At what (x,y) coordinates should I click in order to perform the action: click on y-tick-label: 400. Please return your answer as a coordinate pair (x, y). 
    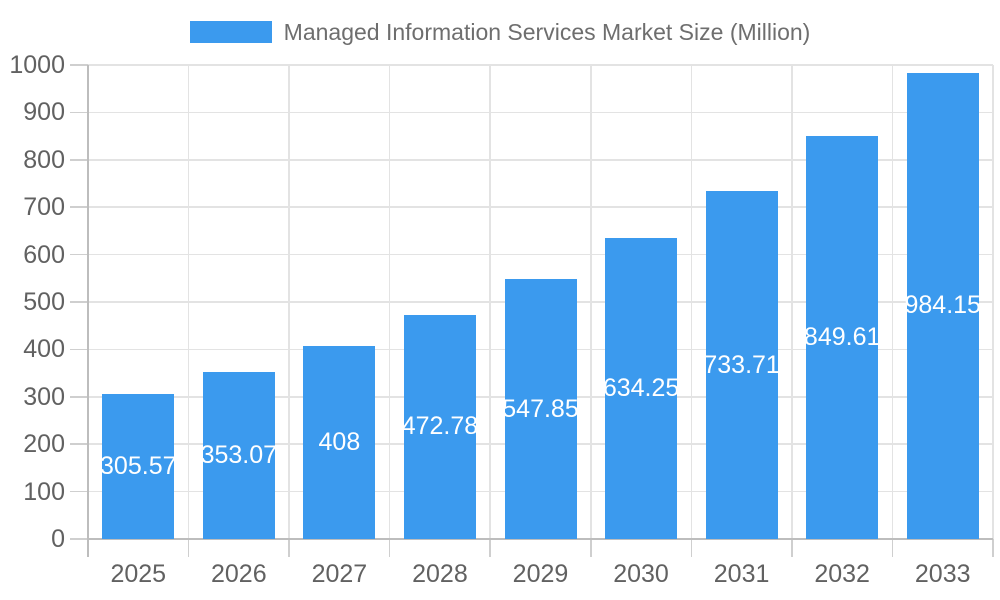
    Looking at the image, I should click on (44, 349).